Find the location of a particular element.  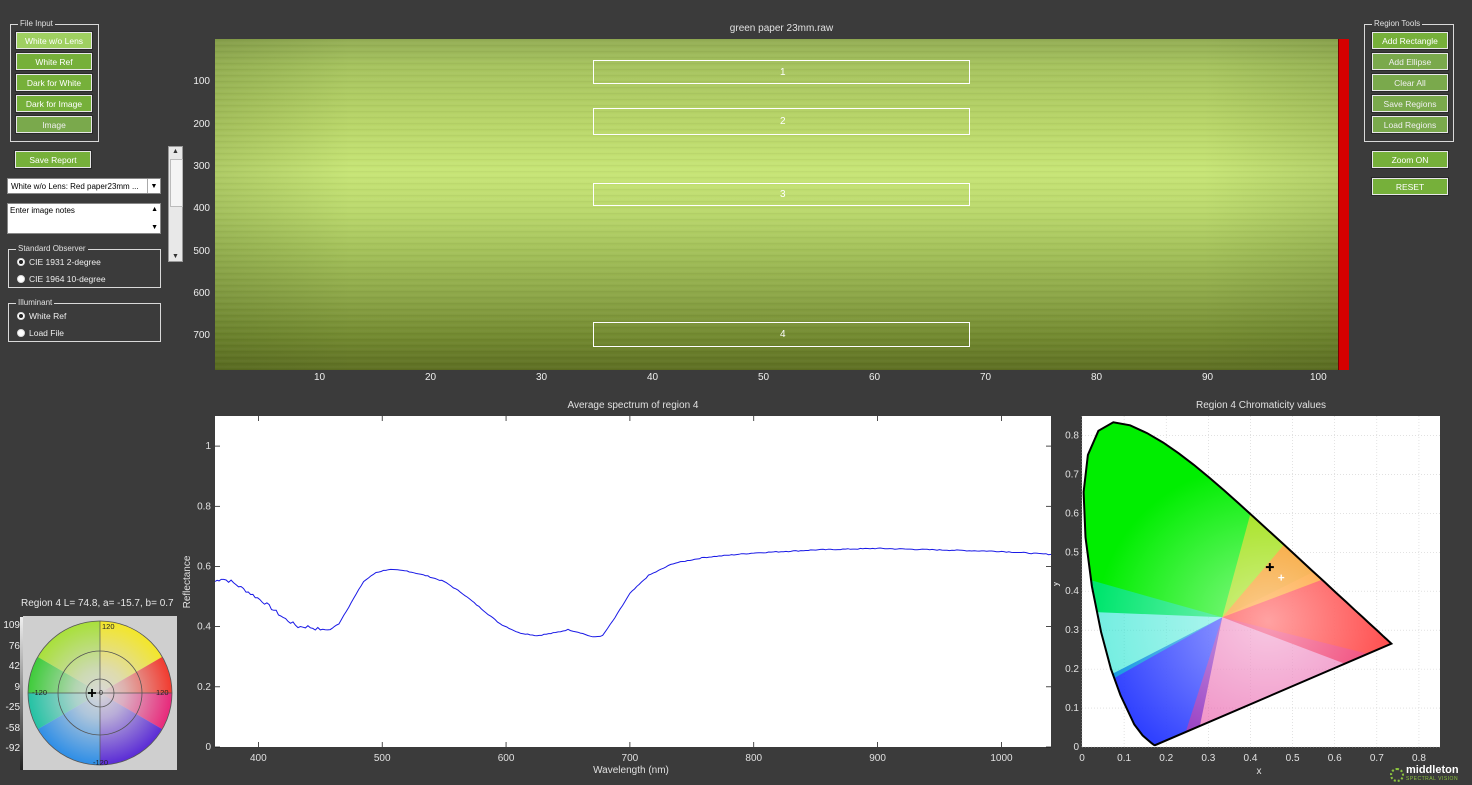

spectrum-y-tick-label: 0.4 is located at coordinates (204, 627).